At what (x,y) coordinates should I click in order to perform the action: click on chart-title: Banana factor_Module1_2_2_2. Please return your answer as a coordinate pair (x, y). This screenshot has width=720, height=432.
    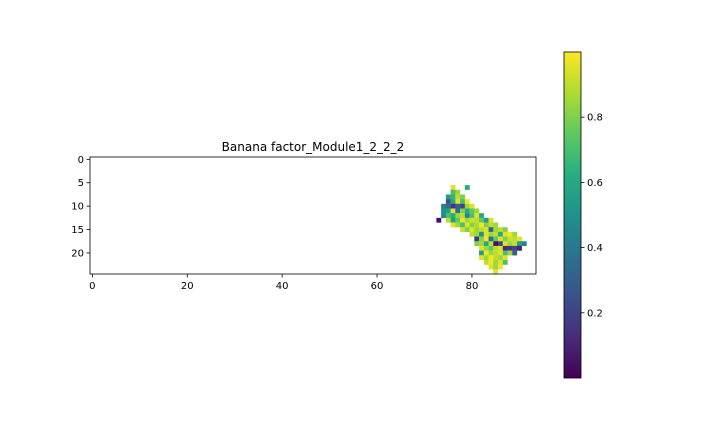
    Looking at the image, I should click on (313, 147).